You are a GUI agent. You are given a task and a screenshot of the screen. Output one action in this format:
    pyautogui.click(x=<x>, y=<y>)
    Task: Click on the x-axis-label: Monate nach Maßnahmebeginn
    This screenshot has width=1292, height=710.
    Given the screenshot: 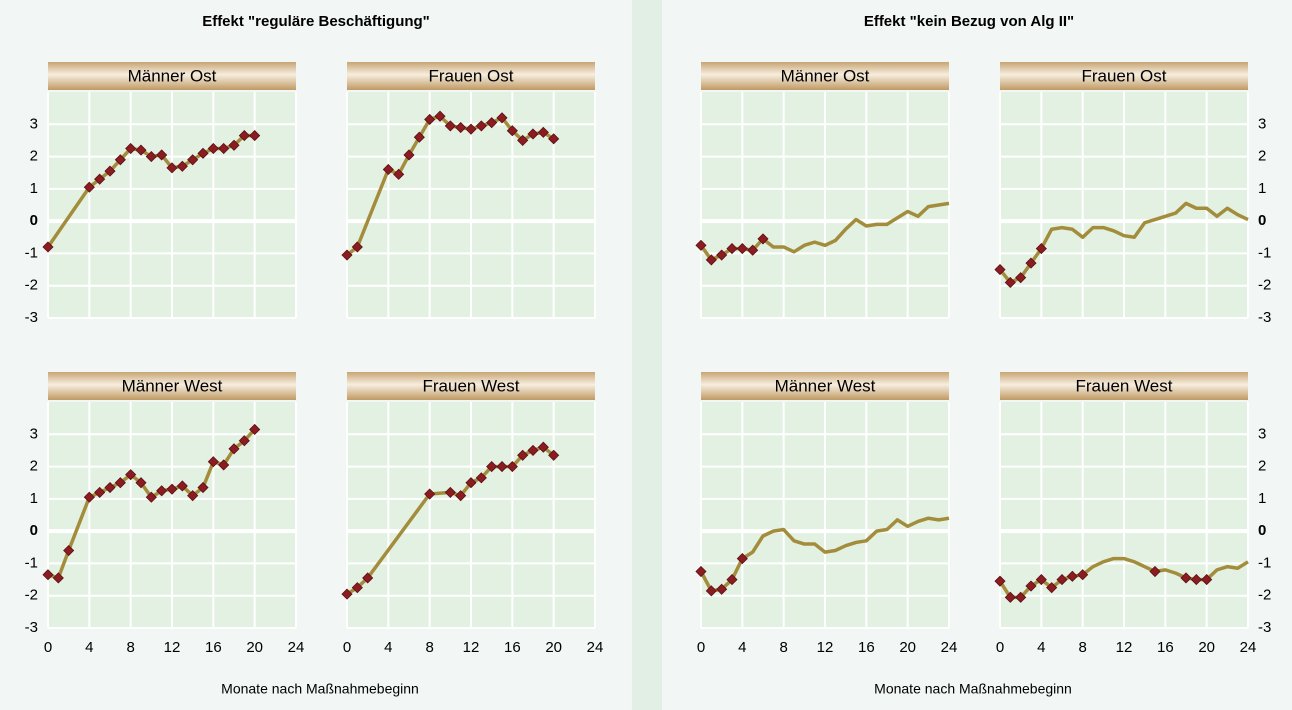 What is the action you would take?
    pyautogui.click(x=320, y=689)
    